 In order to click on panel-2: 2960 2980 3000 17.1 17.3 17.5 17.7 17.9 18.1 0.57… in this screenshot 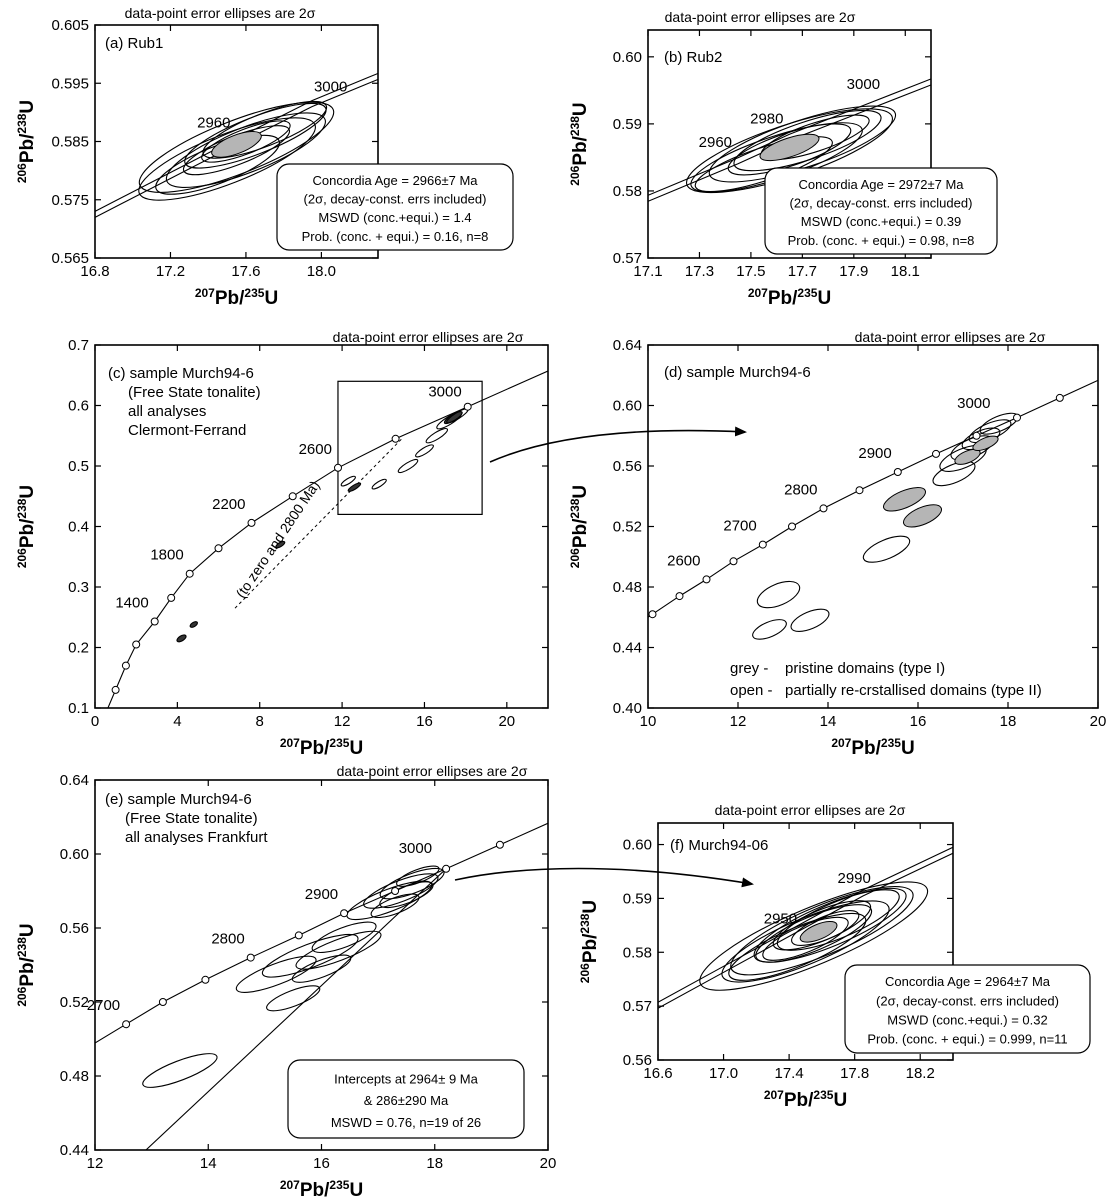, I will do `click(783, 159)`.